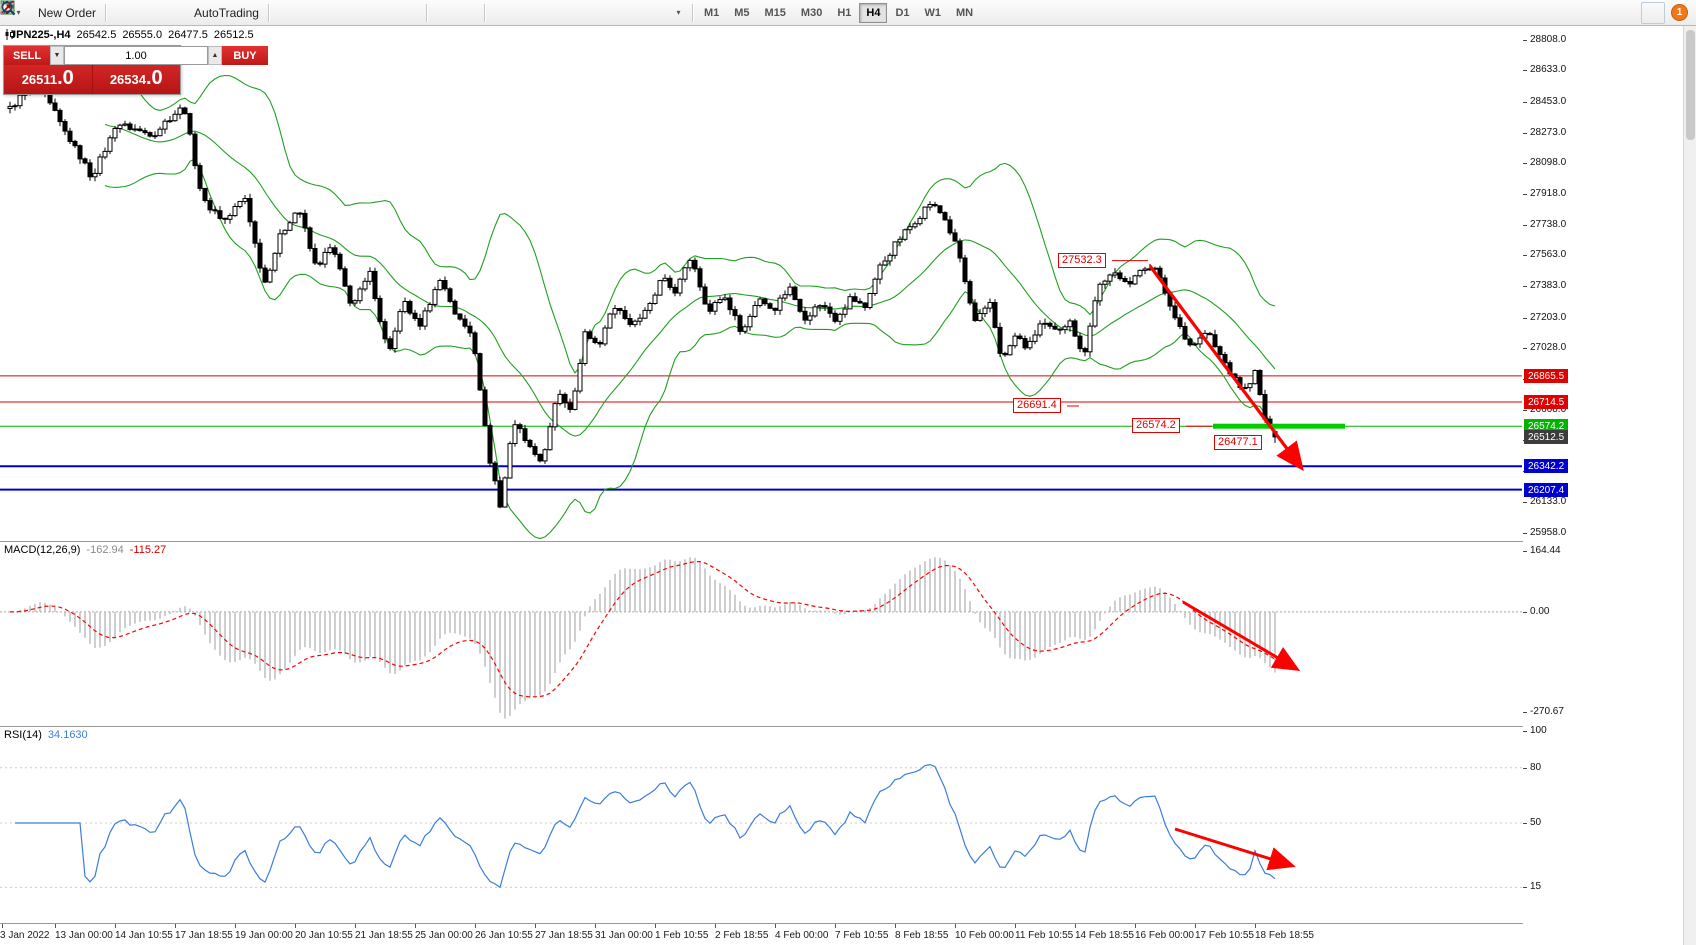 The image size is (1696, 945). Describe the element at coordinates (57, 55) in the screenshot. I see `volume-decrease-button: ▼` at that location.